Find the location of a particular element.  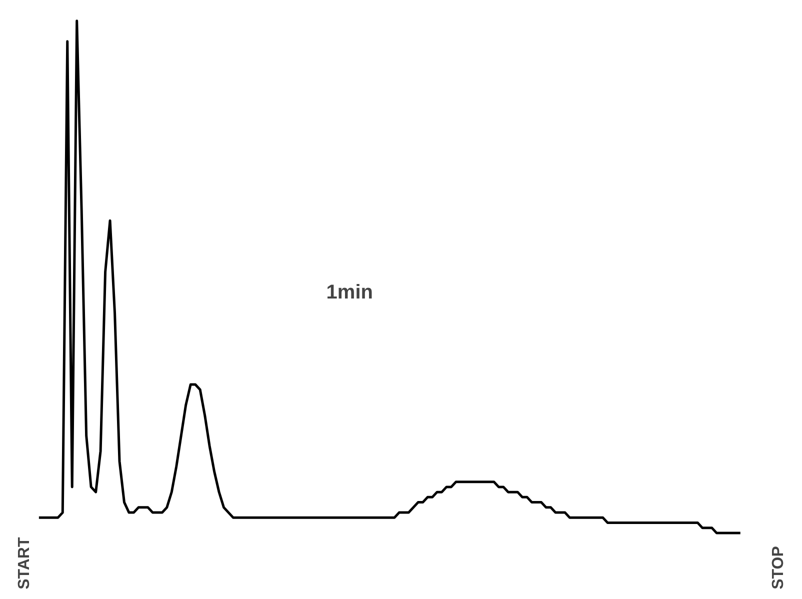

annotation: 1min is located at coordinates (349, 292).